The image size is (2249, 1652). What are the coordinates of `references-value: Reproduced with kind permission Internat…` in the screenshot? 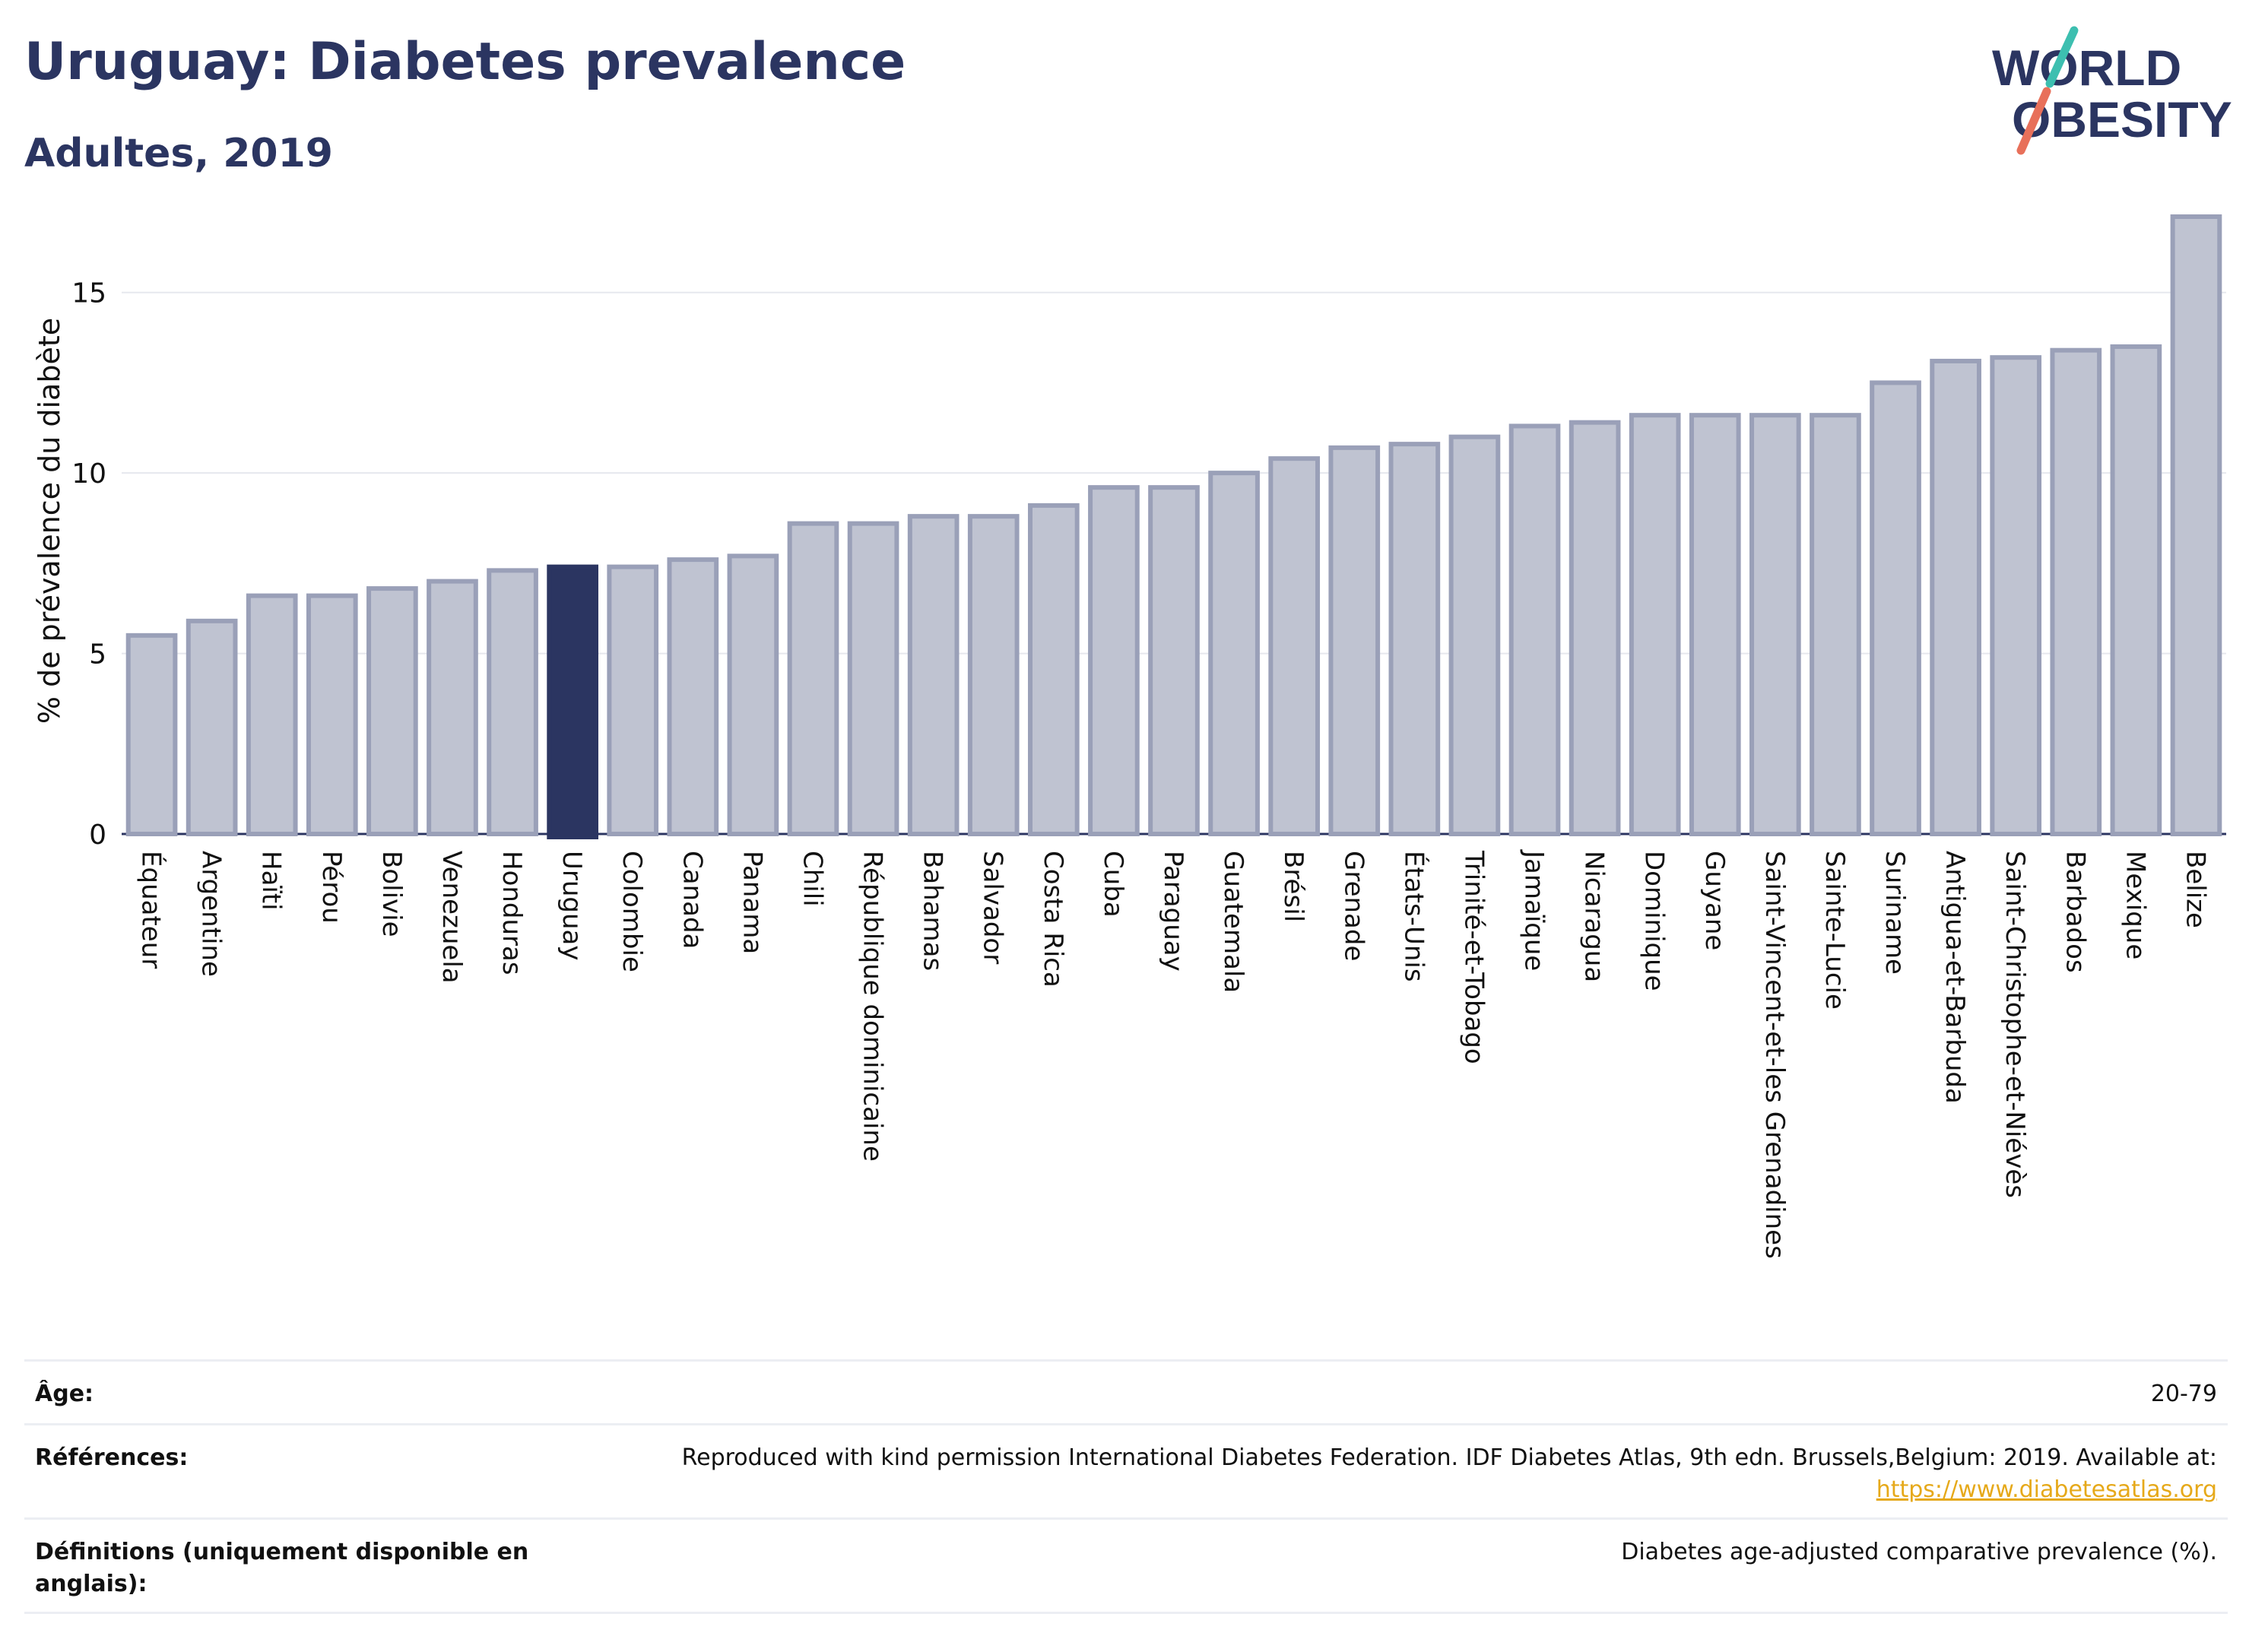 It's located at (1418, 1474).